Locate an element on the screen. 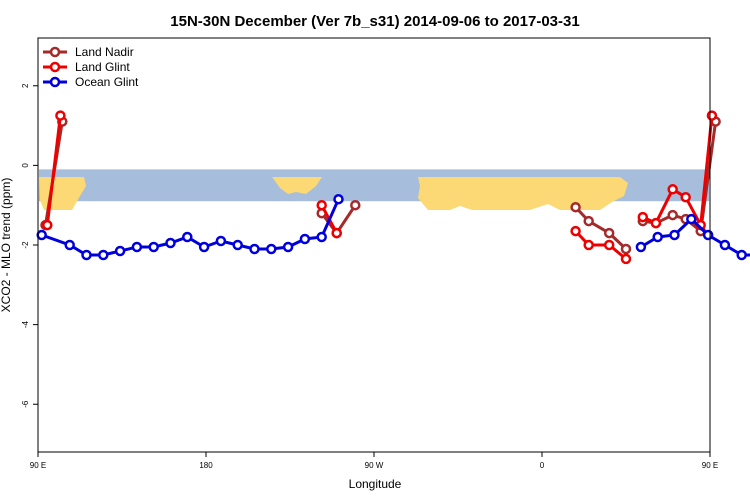  legend-item-ocean-glint: Ocean Glint is located at coordinates (91, 82).